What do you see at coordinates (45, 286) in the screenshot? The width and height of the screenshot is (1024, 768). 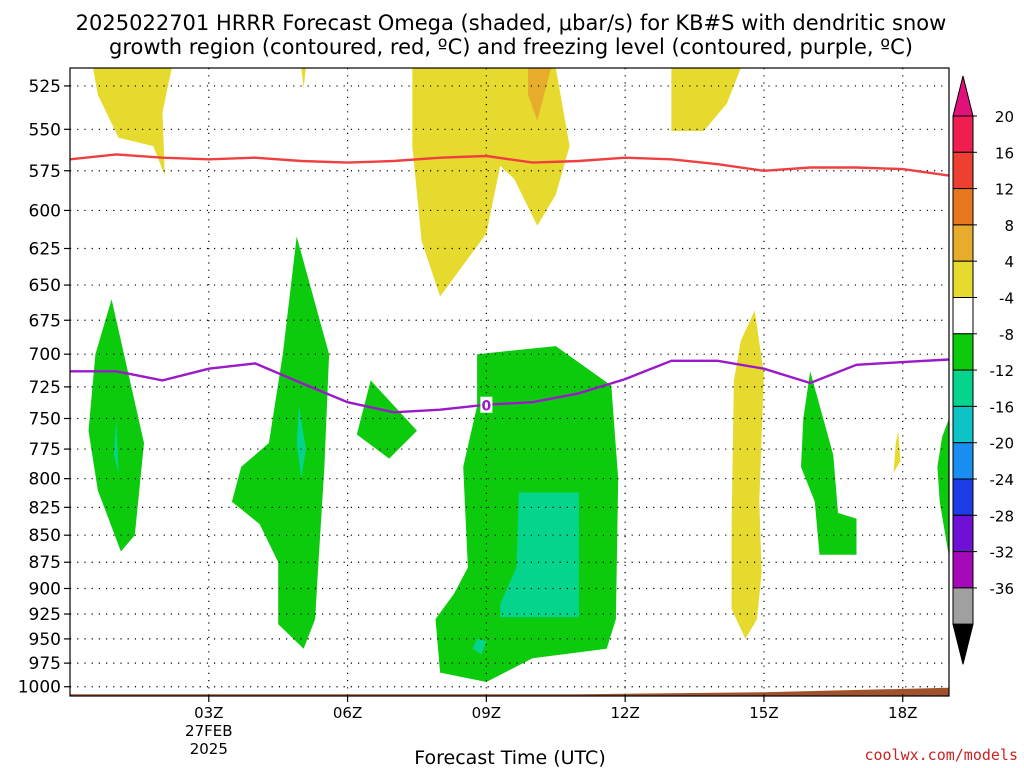 I see `y-tick-label: 650` at bounding box center [45, 286].